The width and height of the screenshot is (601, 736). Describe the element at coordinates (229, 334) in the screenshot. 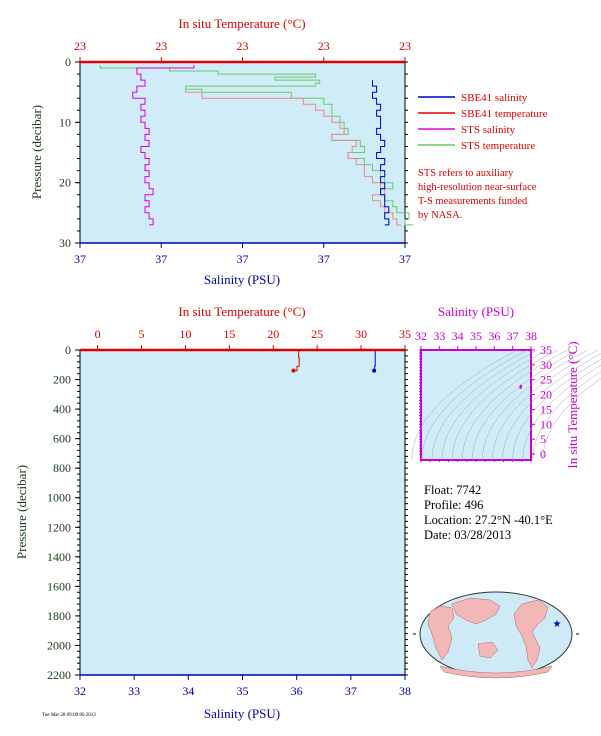

I see `bottom-temp-tick-label: 15` at that location.